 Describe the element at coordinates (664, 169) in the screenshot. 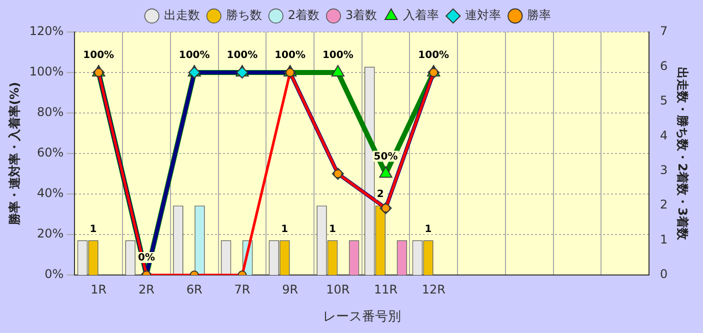

I see `y2-tick-label: 3` at that location.